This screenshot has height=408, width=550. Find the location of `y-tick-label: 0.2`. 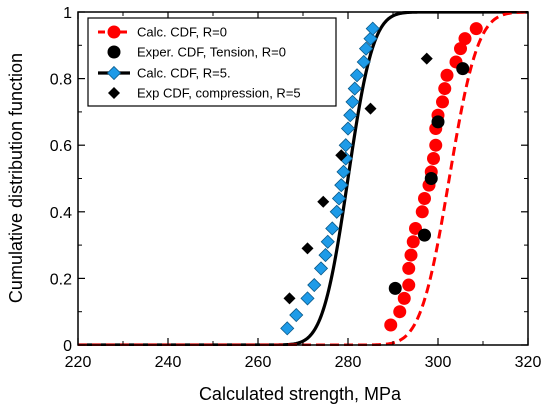

y-tick-label: 0.2 is located at coordinates (61, 279).